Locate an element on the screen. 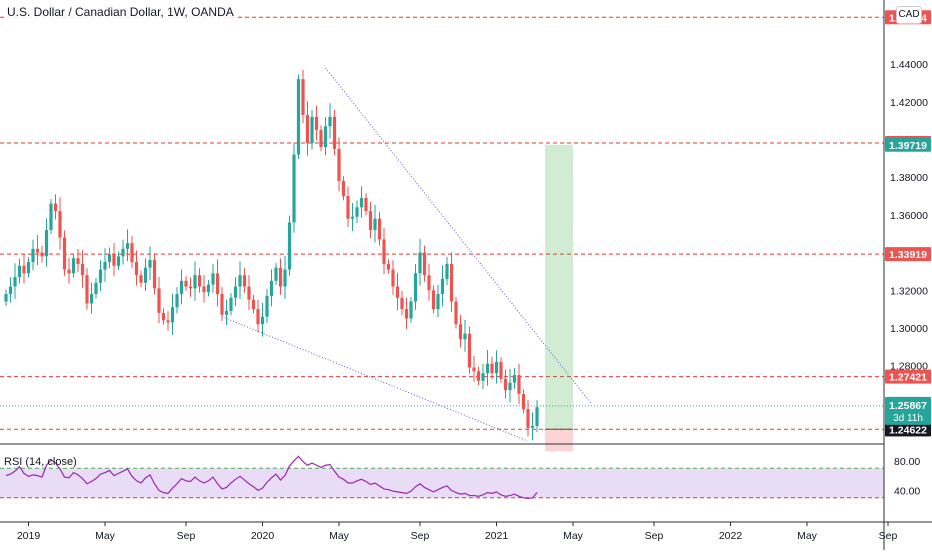  trendline is located at coordinates (375, 379).